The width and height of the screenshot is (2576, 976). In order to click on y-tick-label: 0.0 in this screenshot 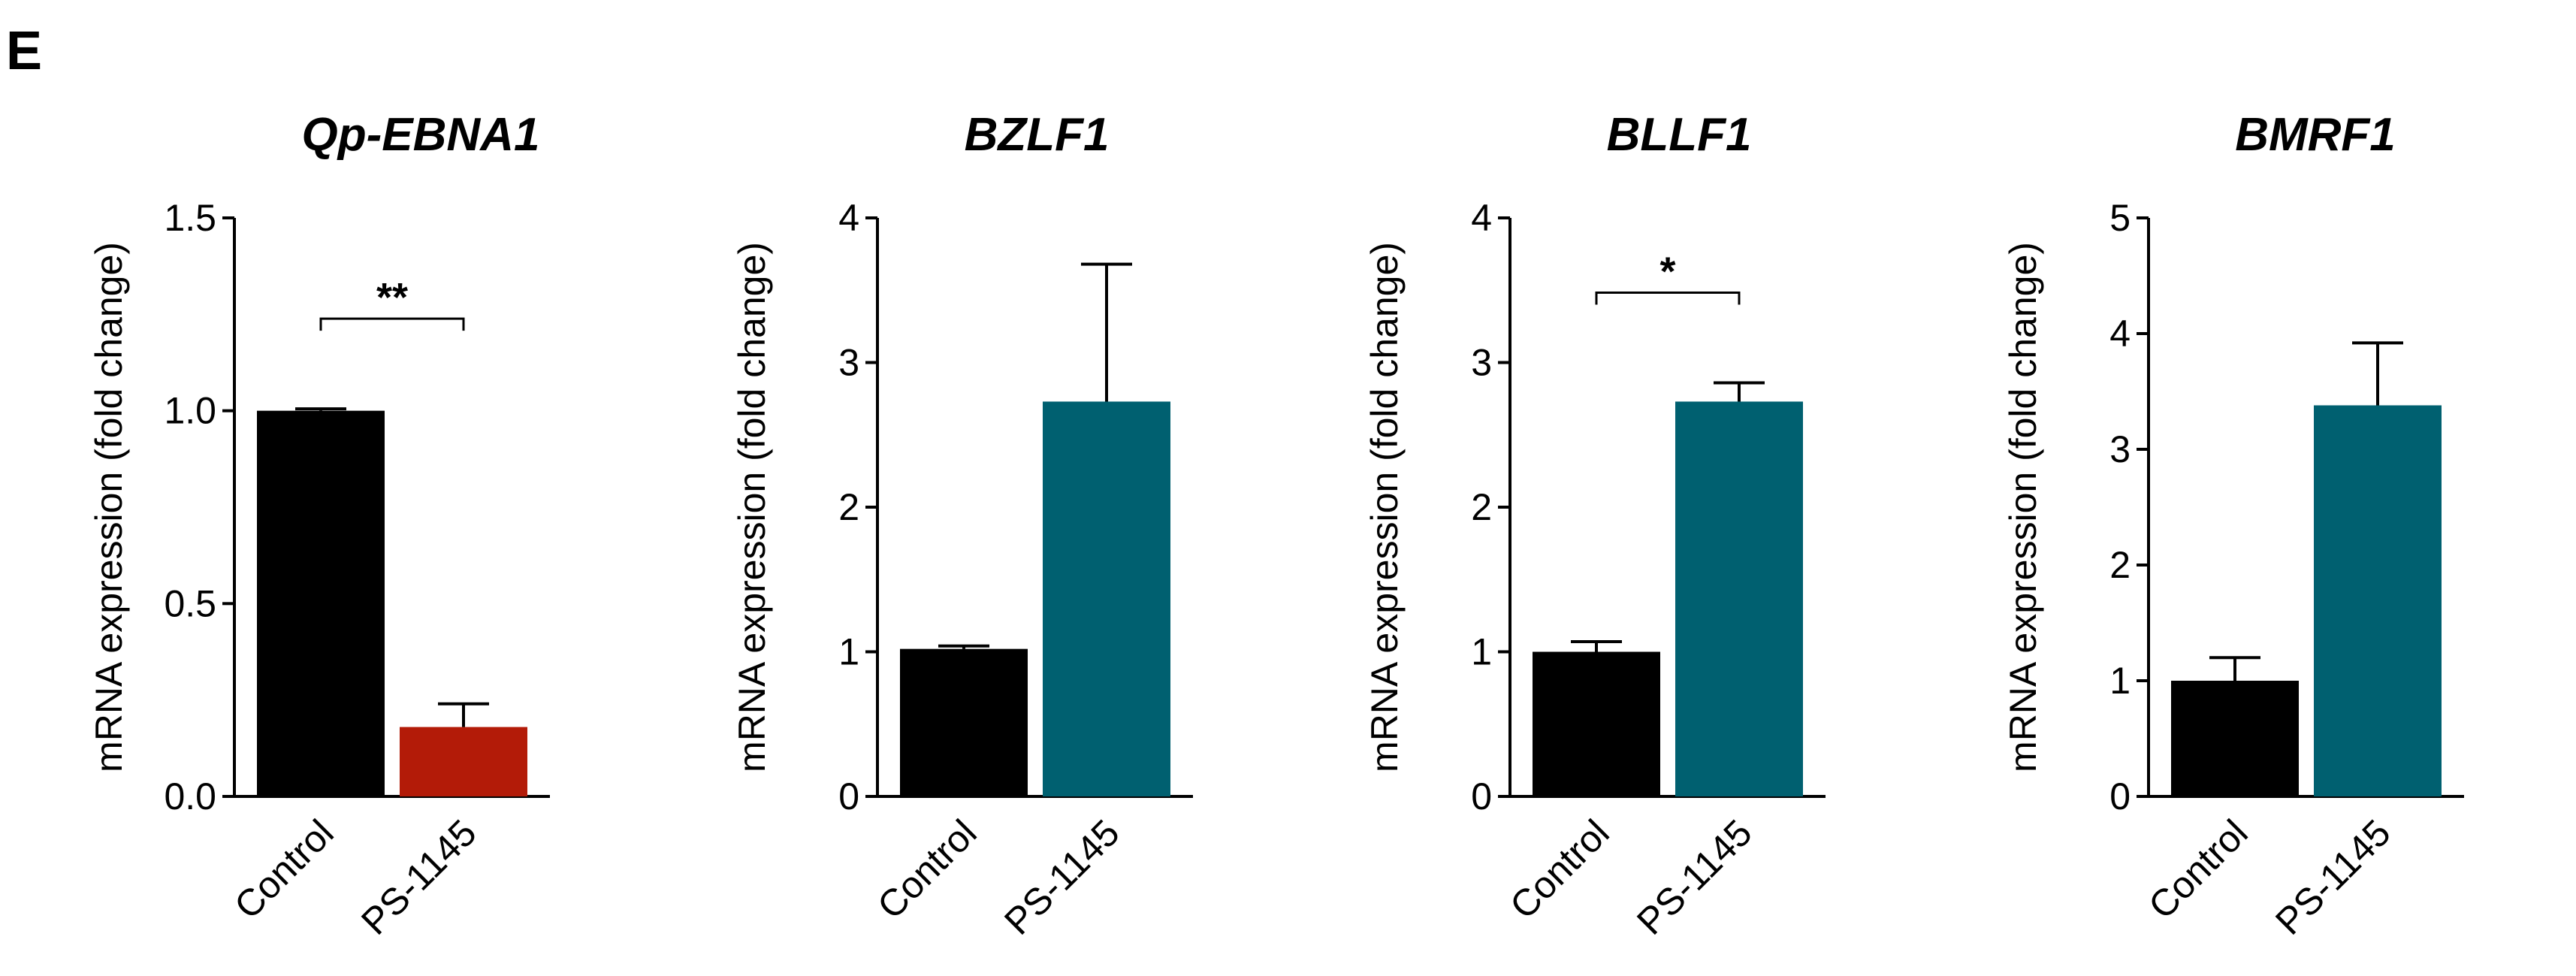, I will do `click(190, 796)`.